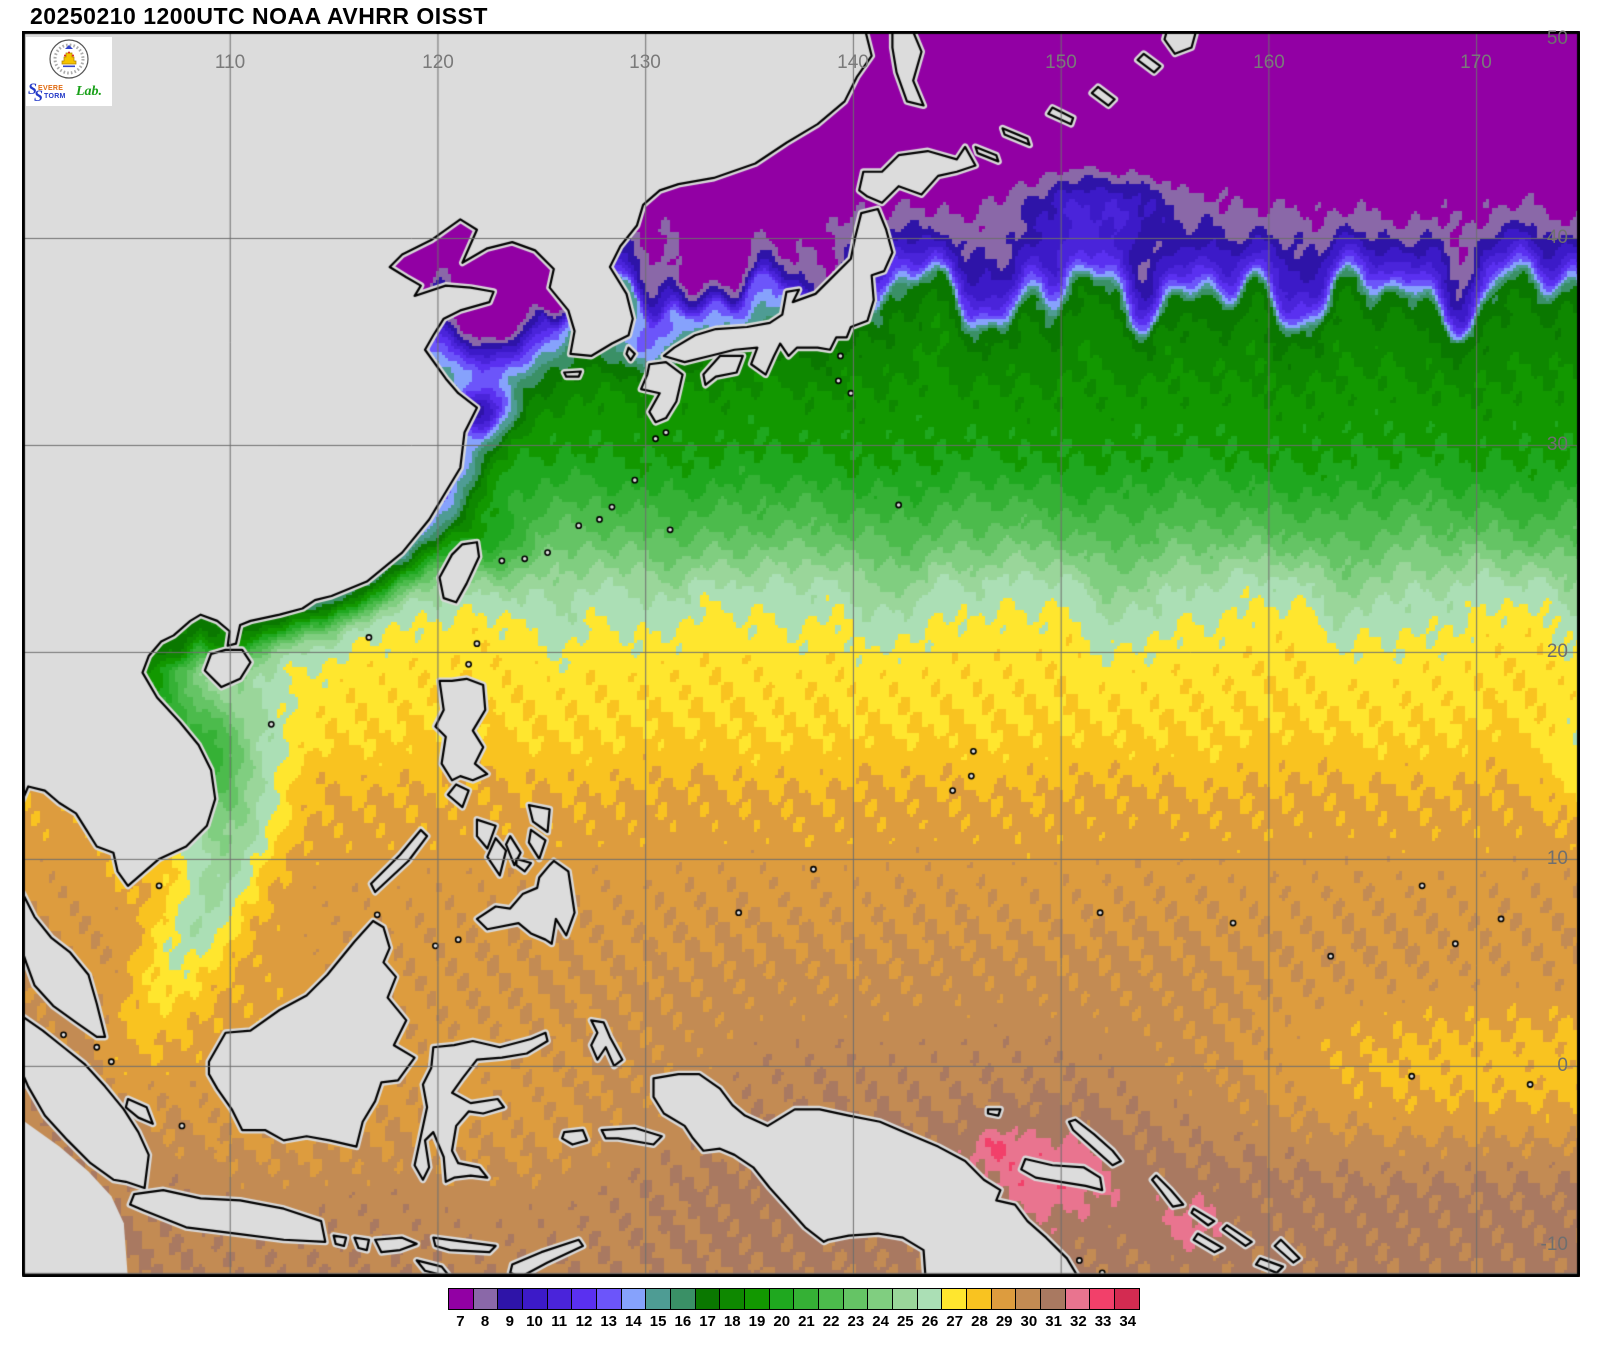 This screenshot has height=1360, width=1600. What do you see at coordinates (559, 1321) in the screenshot?
I see `colorbar-value: 11` at bounding box center [559, 1321].